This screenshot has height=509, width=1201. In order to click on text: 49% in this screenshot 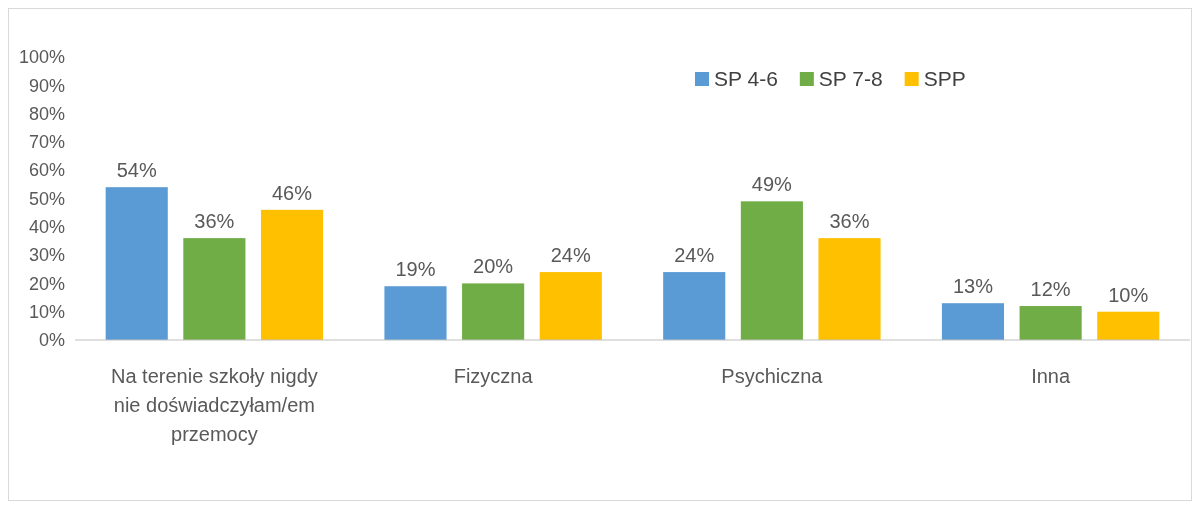, I will do `click(771, 184)`.